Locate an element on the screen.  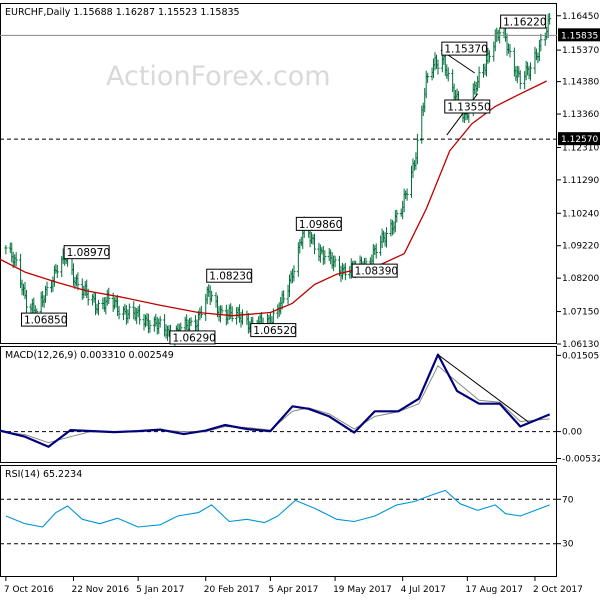
rsi-lines: 70 30 is located at coordinates (287, 519).